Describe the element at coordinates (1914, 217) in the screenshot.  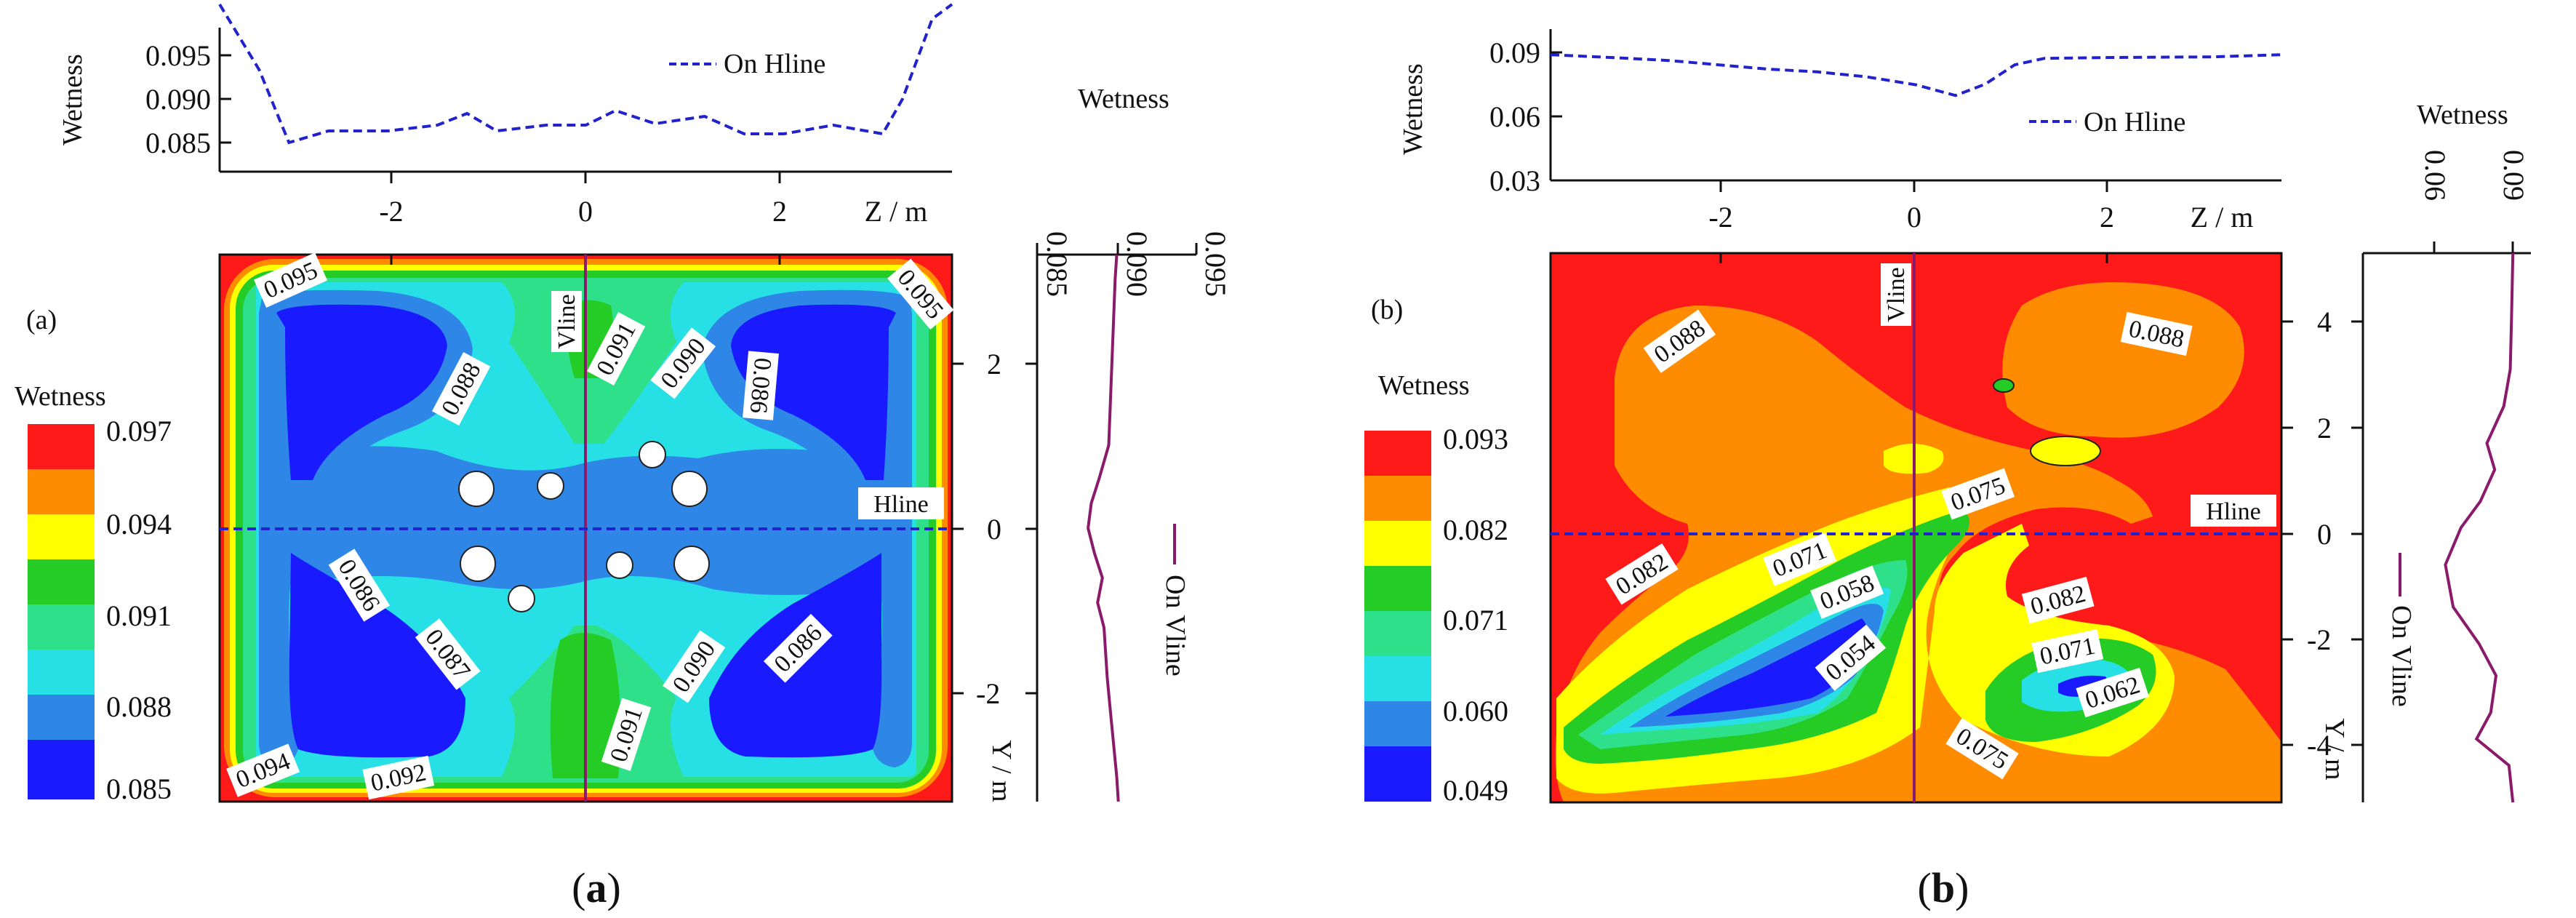
I see `panel-b-top-xtick-1: 0` at that location.